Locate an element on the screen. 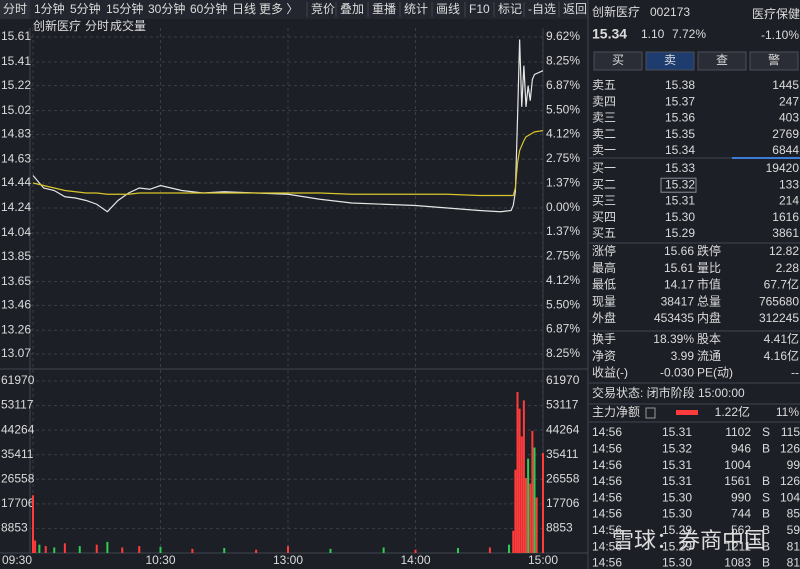 The height and width of the screenshot is (569, 800). tab: 统计 is located at coordinates (416, 9).